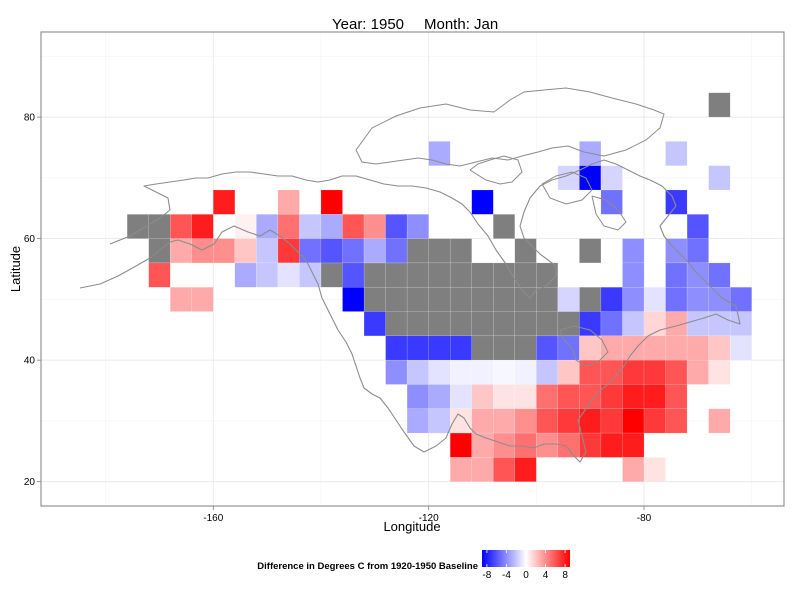  Describe the element at coordinates (486, 575) in the screenshot. I see `legend-tick-label: -8` at that location.